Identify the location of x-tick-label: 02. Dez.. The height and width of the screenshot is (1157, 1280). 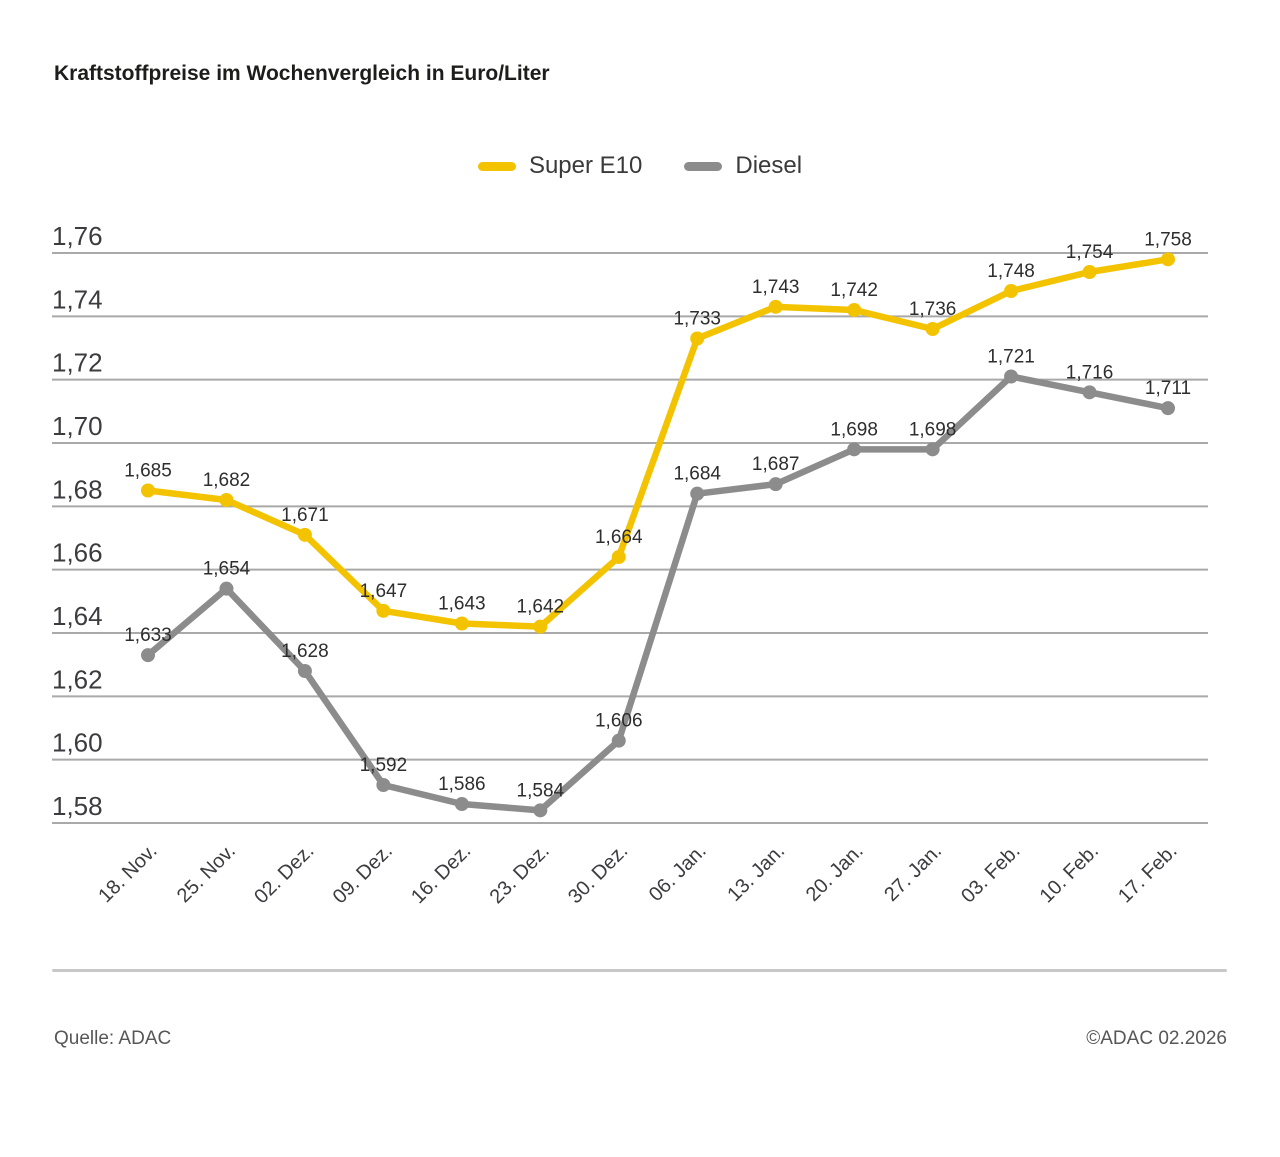
(284, 874).